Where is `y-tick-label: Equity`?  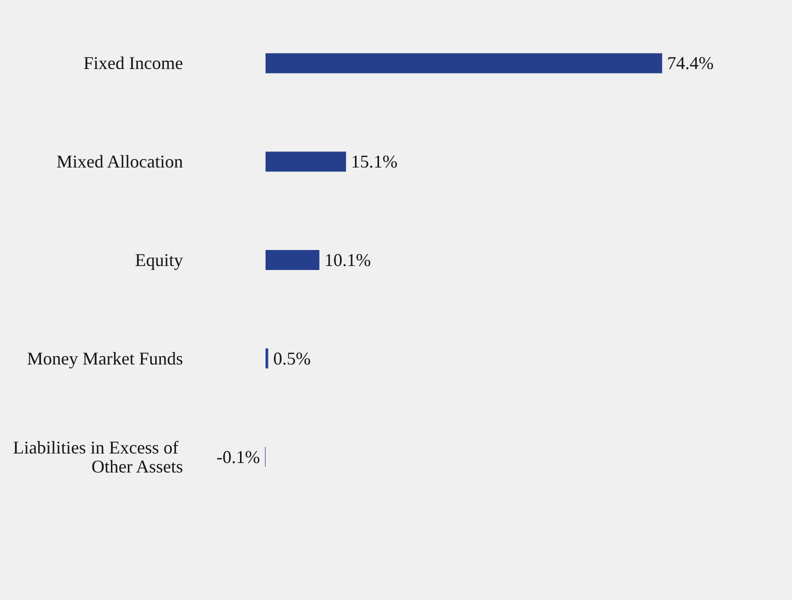
y-tick-label: Equity is located at coordinates (159, 260).